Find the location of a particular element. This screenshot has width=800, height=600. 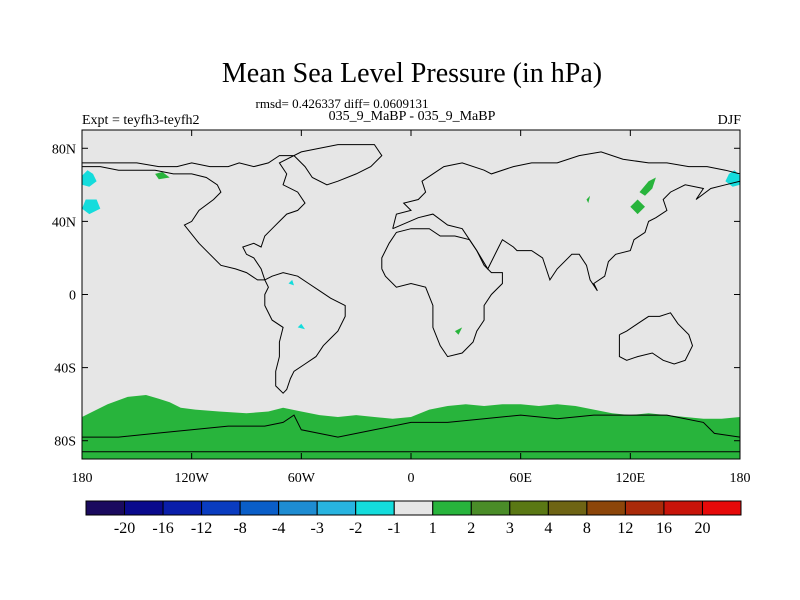

speckle-south-america is located at coordinates (301, 326).